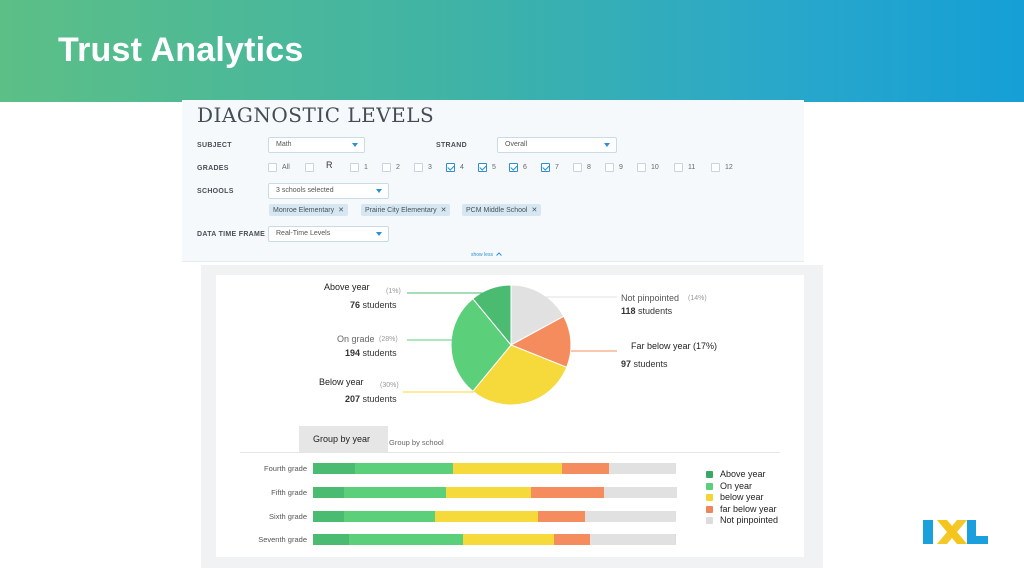  Describe the element at coordinates (697, 298) in the screenshot. I see `not-pinpointed-pct: (14%)` at that location.